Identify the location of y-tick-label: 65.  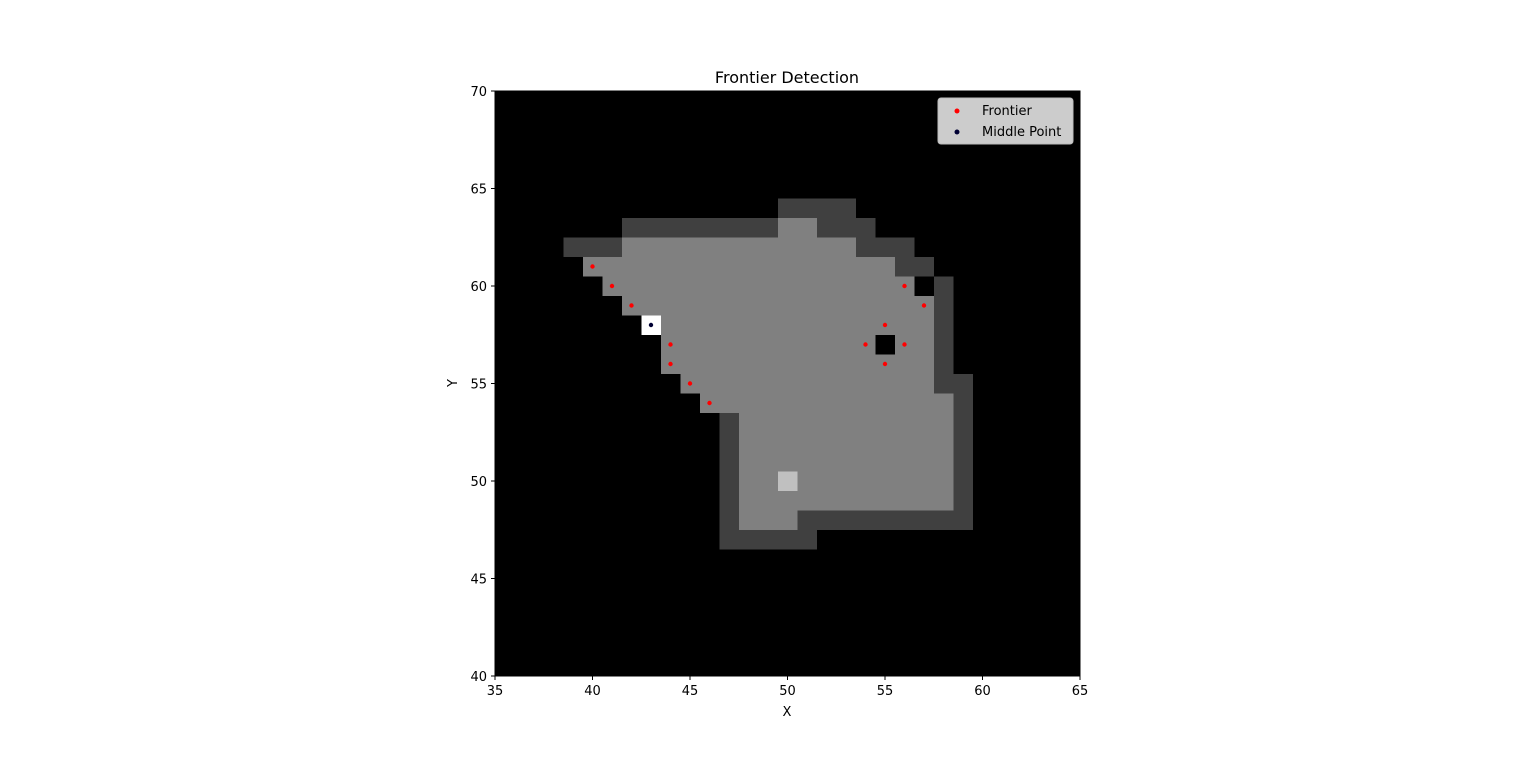
(478, 190).